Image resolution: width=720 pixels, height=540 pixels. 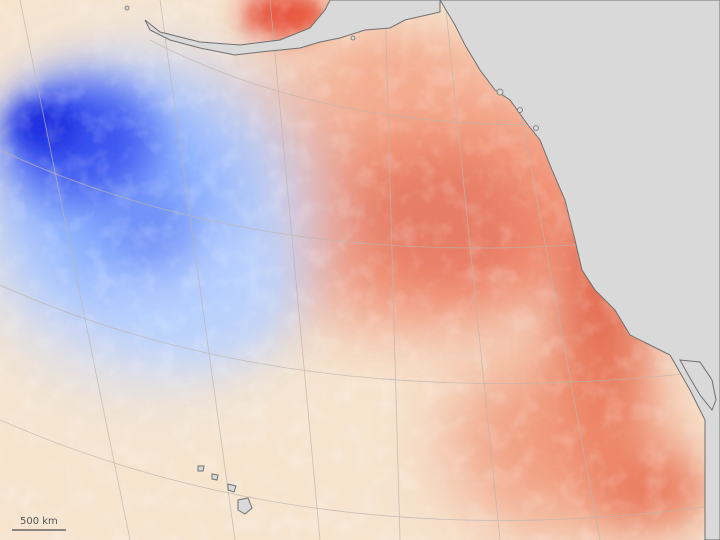 I want to click on coastal-islands, so click(x=331, y=68).